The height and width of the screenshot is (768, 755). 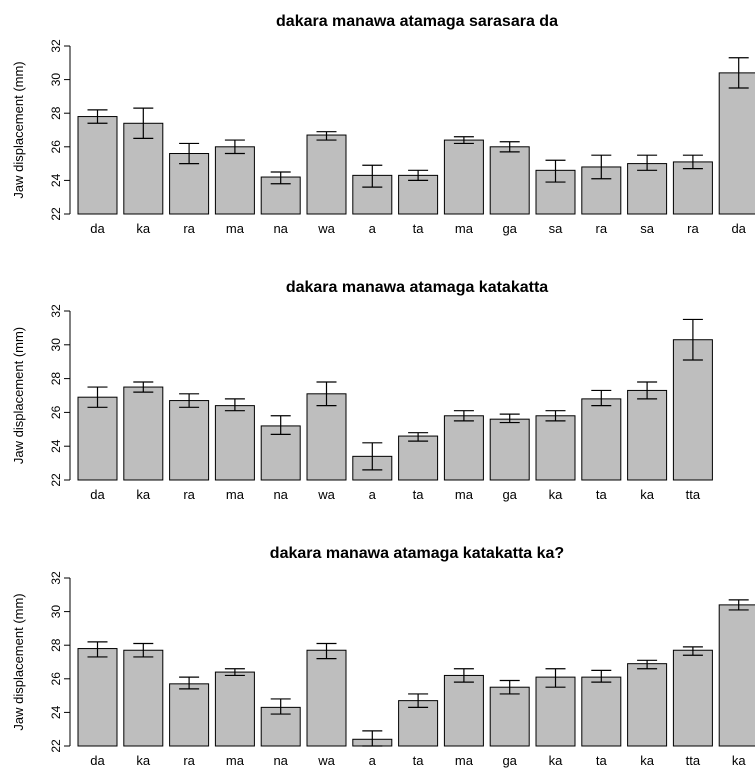 I want to click on chart-title: dakara manawa atamaga katakatta, so click(x=417, y=287).